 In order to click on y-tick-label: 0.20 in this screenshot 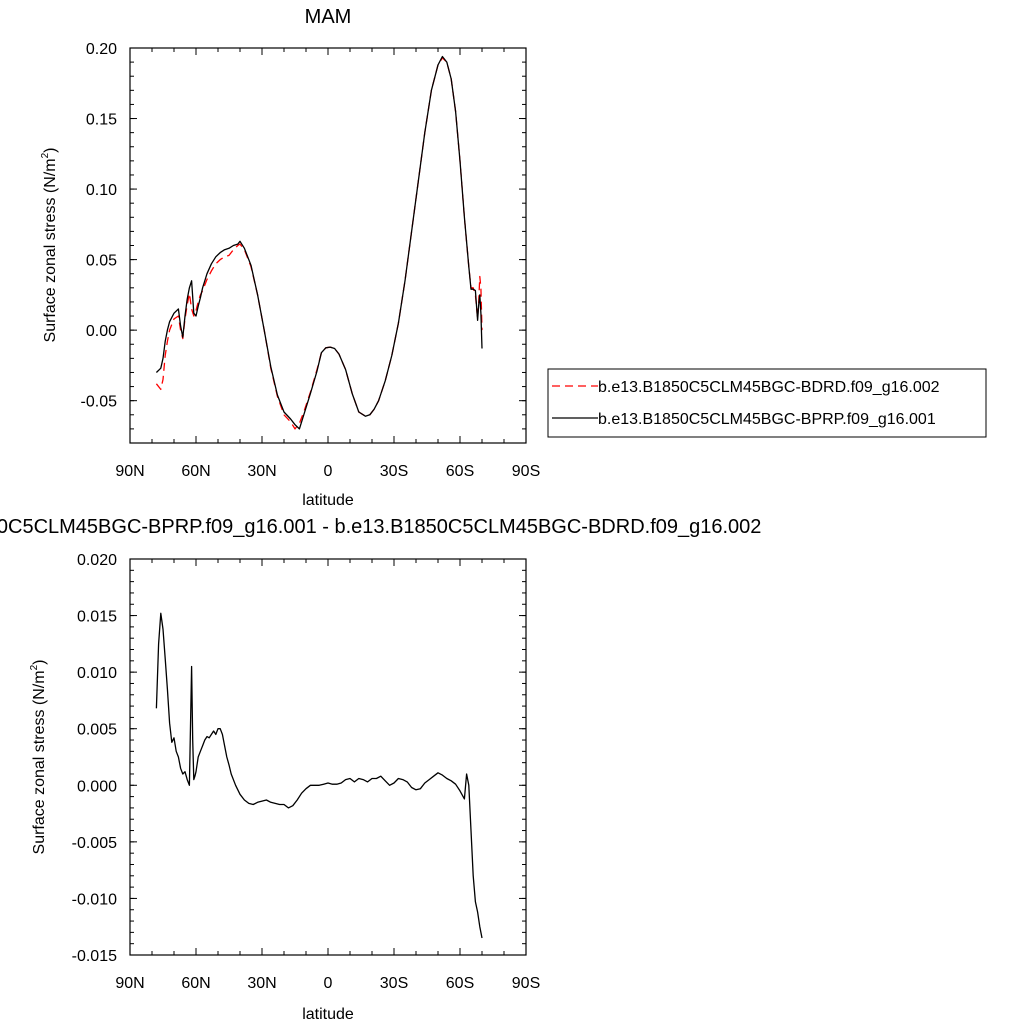, I will do `click(101, 49)`.